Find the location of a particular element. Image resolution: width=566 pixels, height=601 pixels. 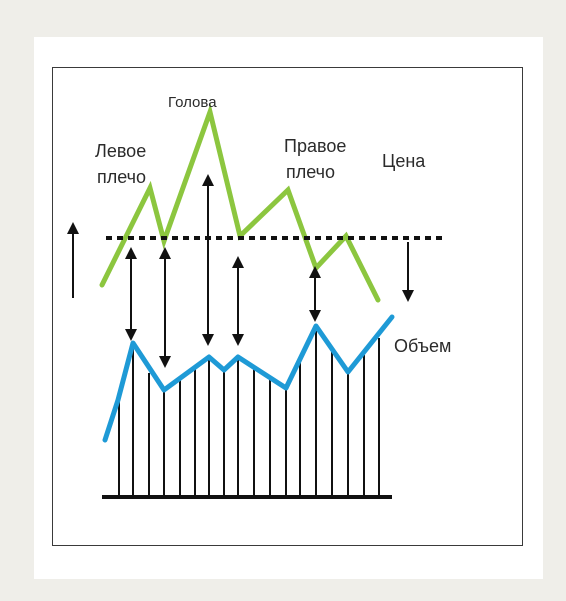

price-label: Цена is located at coordinates (404, 161).